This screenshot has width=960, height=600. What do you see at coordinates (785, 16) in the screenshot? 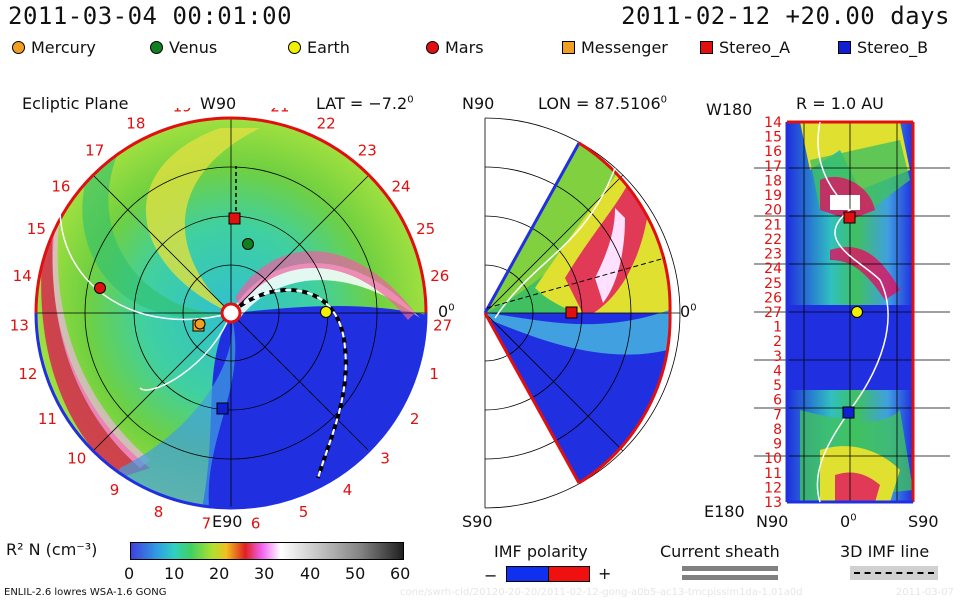
I see `run-start-time: 2011-02-12 +20.00 days` at bounding box center [785, 16].